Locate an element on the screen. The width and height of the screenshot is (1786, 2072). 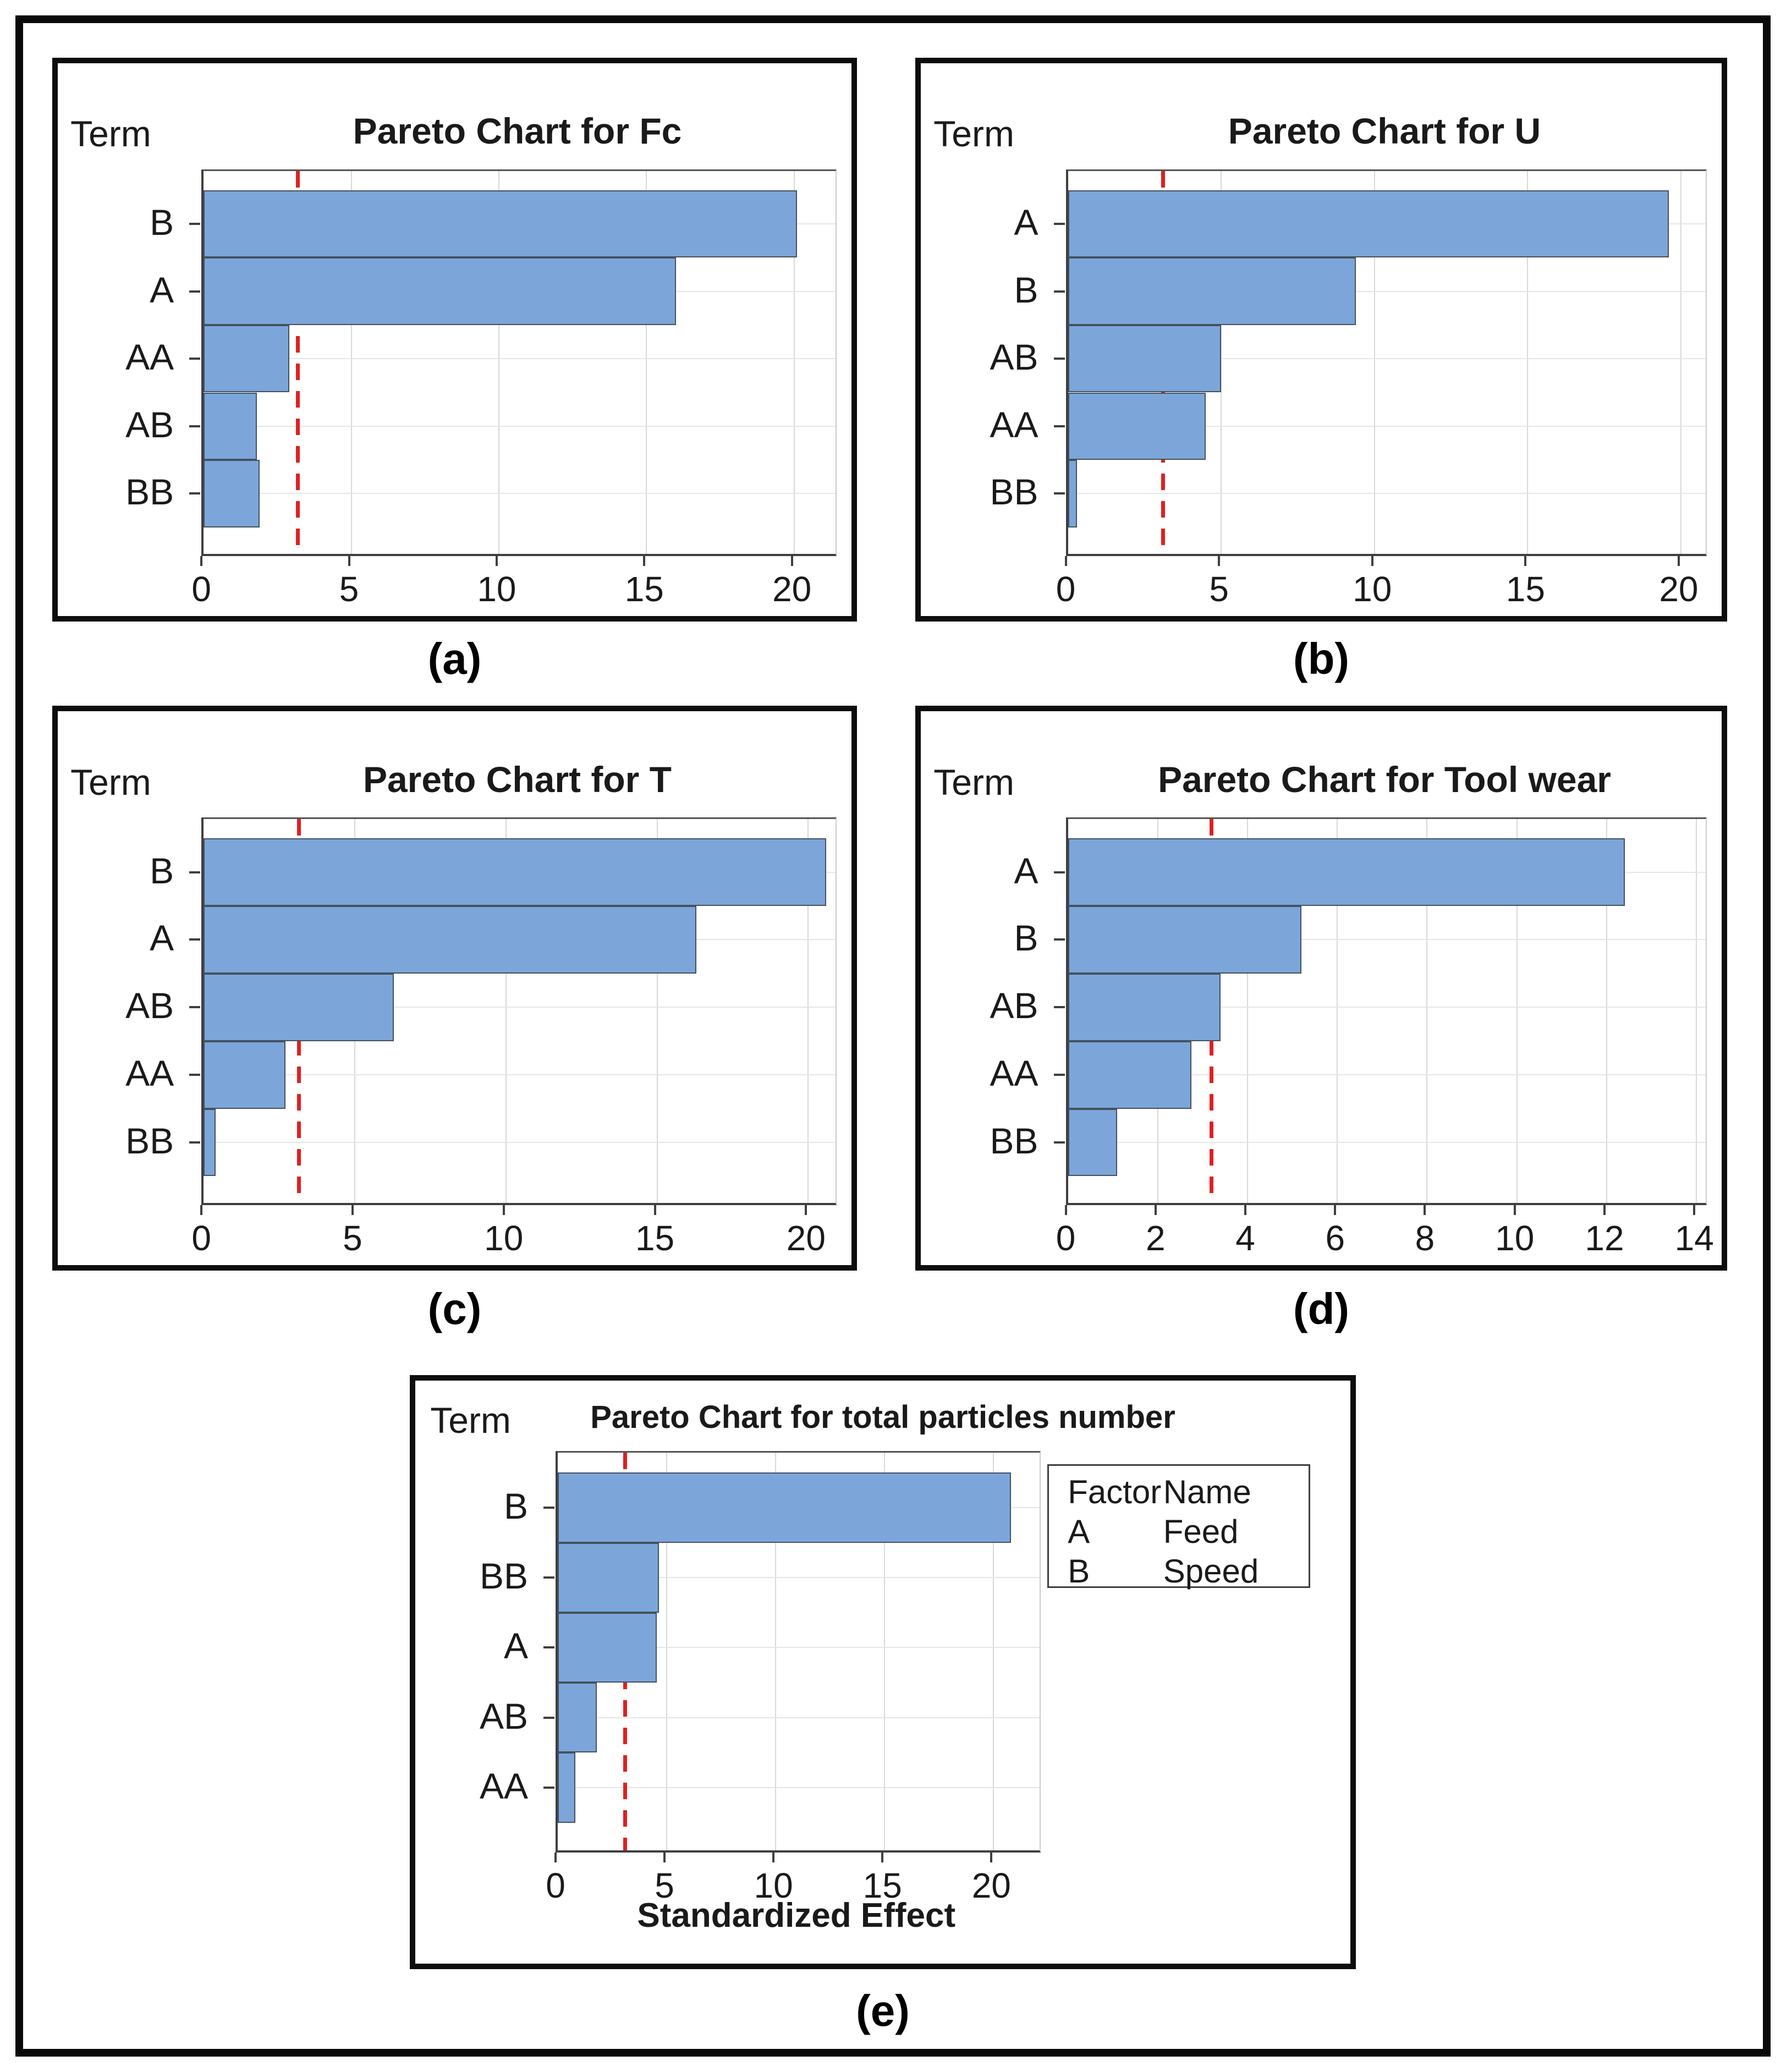
x-tick-label: 8 is located at coordinates (1425, 1238).